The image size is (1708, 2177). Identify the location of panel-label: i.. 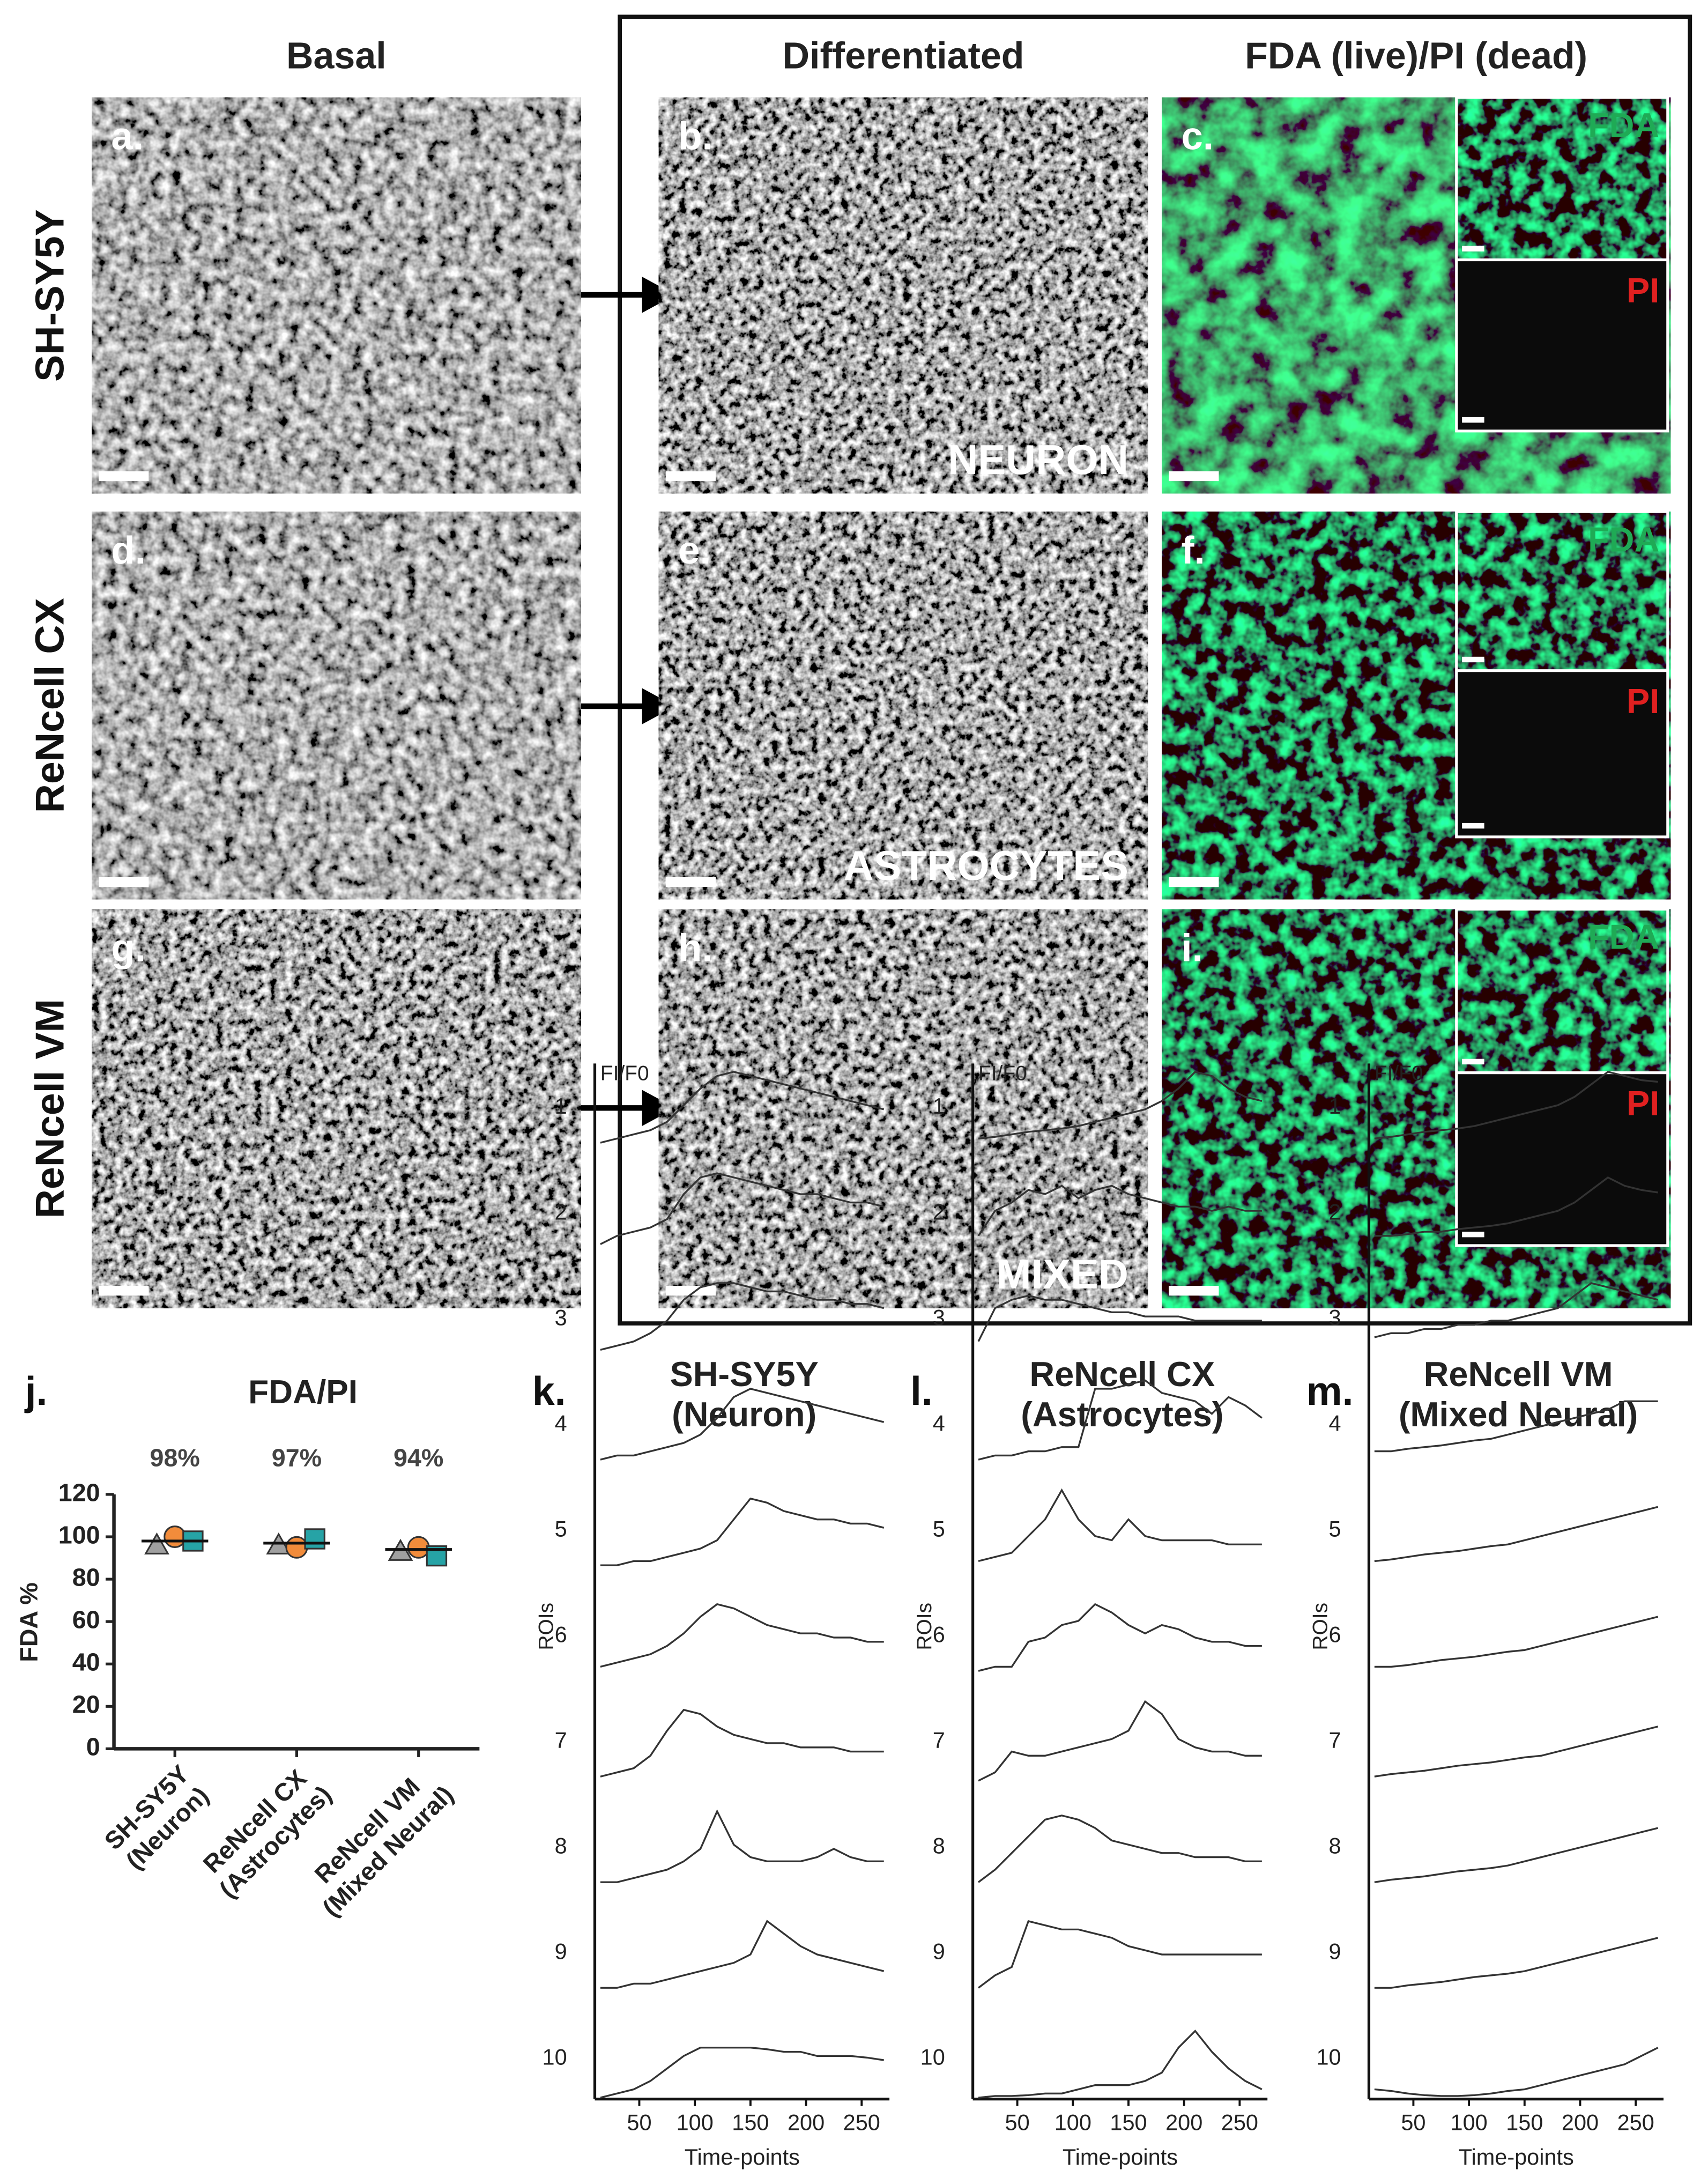
(1191, 948).